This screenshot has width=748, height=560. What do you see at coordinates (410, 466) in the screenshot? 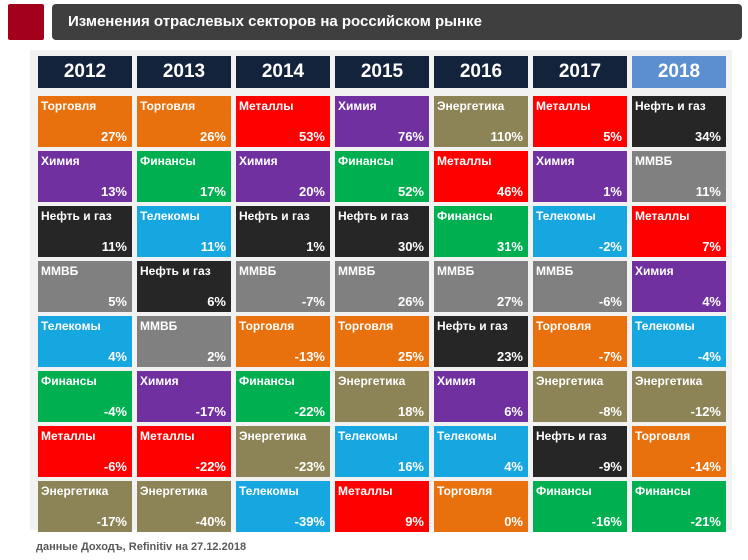
I see `sector-value: 16%` at bounding box center [410, 466].